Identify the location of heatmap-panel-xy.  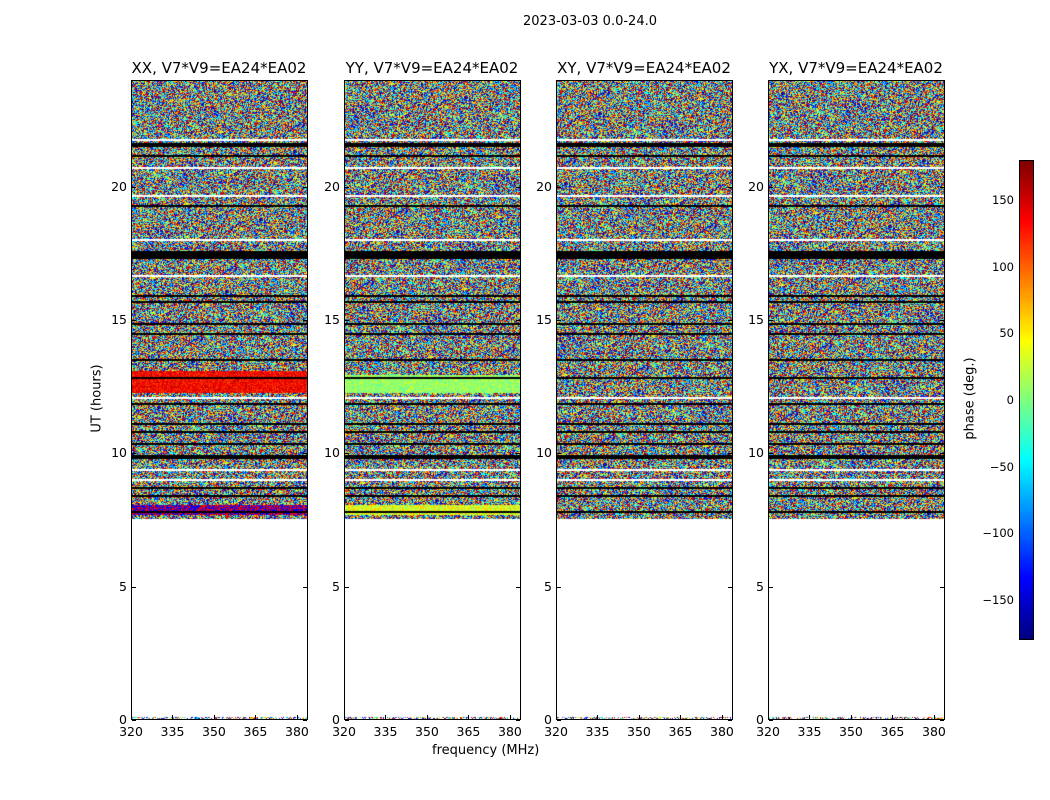
(644, 400).